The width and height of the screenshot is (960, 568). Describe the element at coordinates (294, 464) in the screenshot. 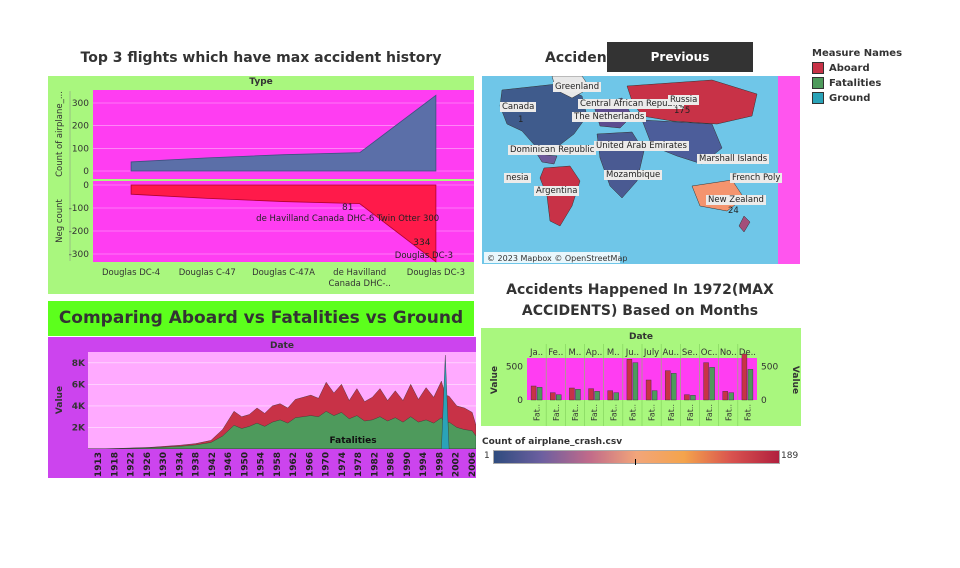

I see `chart2-x-tick: 1962` at that location.